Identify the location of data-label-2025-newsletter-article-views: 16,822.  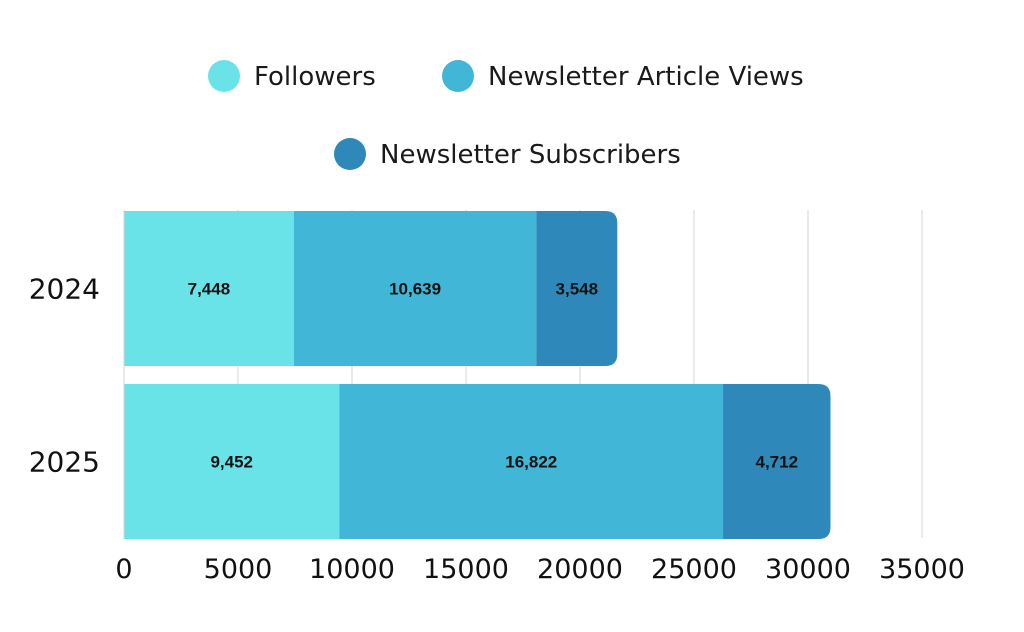
(531, 462).